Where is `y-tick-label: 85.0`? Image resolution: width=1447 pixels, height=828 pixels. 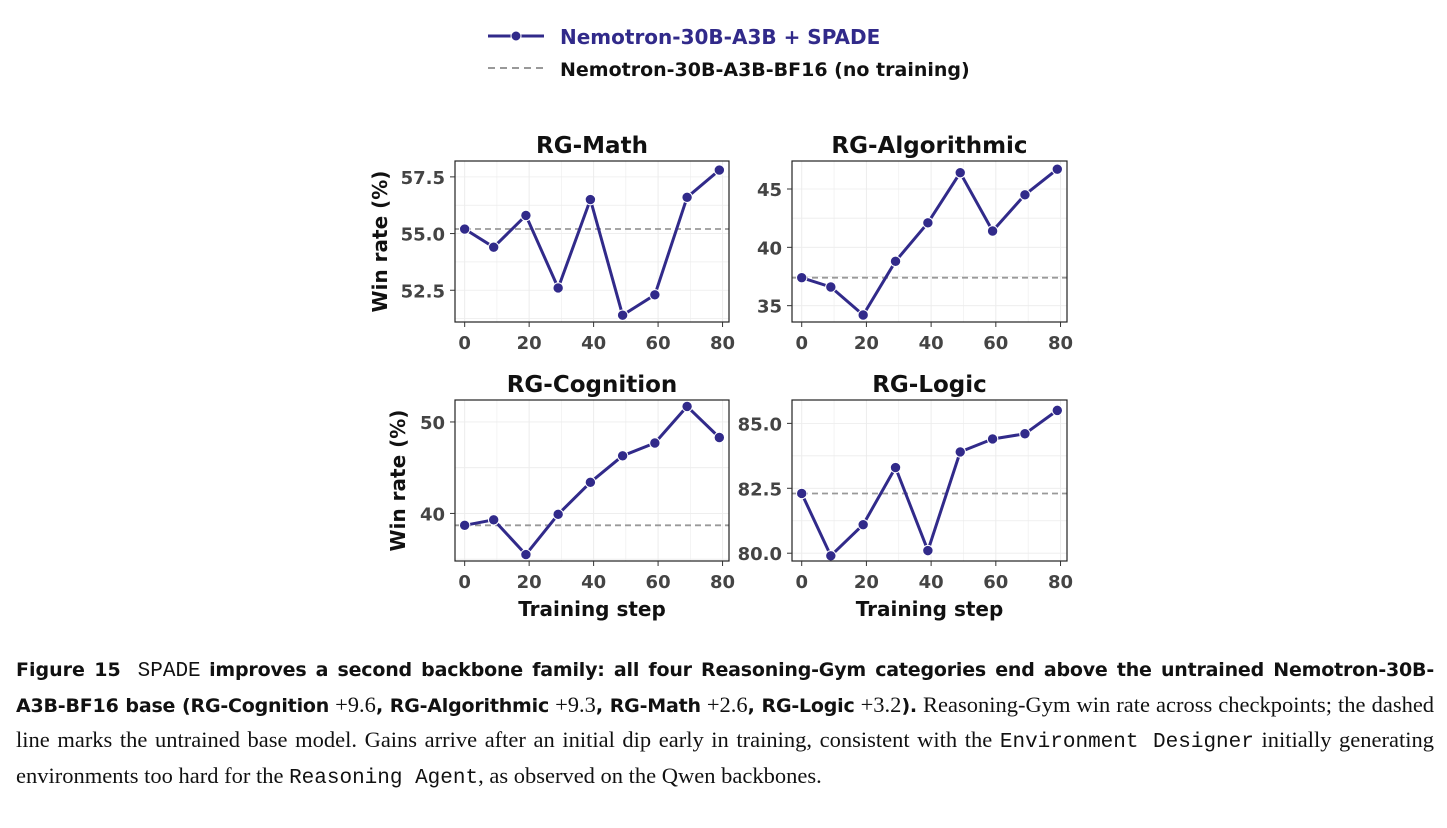 y-tick-label: 85.0 is located at coordinates (760, 424).